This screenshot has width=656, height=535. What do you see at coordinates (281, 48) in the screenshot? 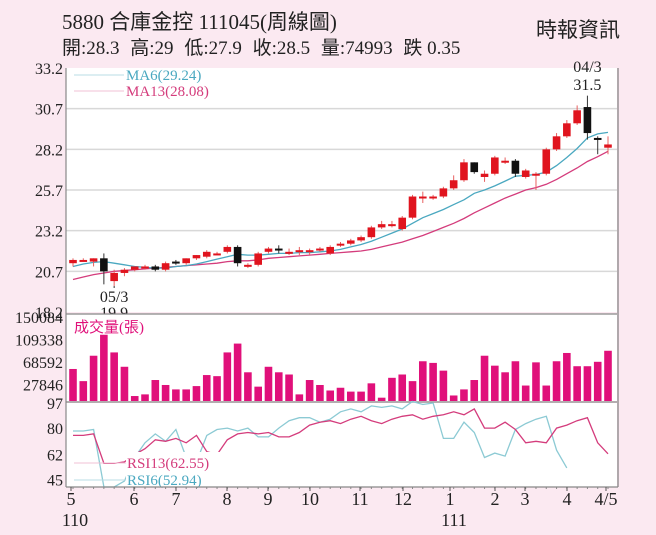
I see `quote-close: 收:28.5` at bounding box center [281, 48].